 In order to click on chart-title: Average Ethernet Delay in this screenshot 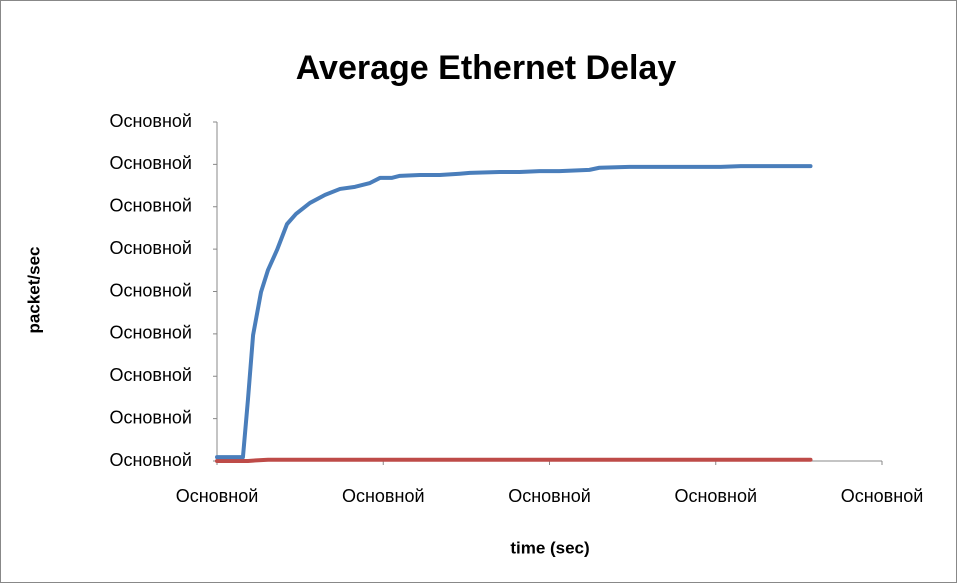, I will do `click(486, 68)`.